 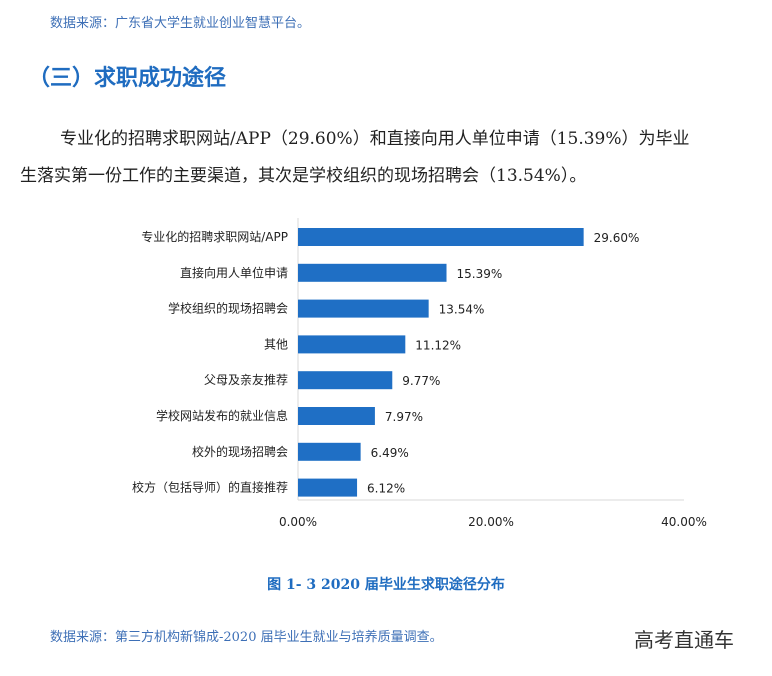 I want to click on data-label: 29.60%, so click(x=617, y=238).